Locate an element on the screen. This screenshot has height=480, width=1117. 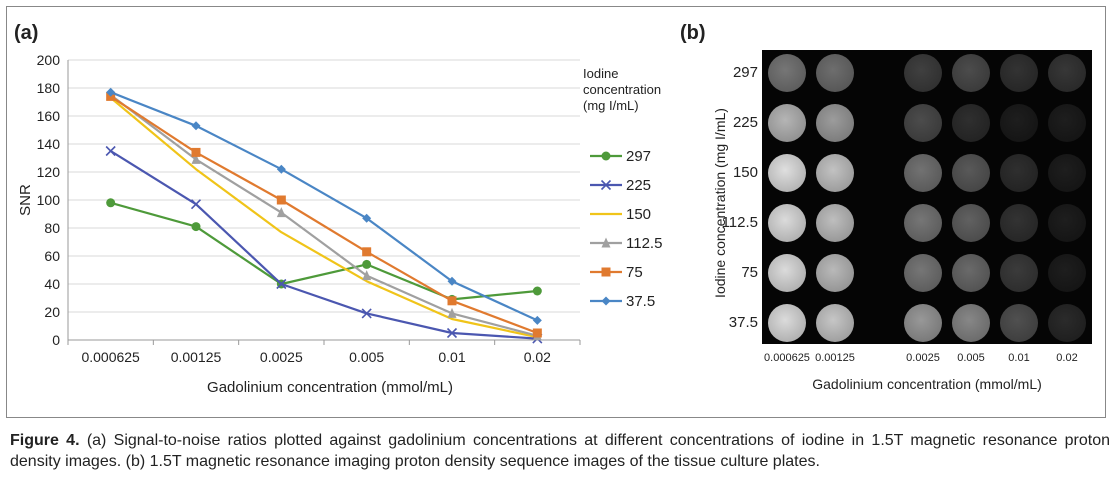
legend-label: 297 is located at coordinates (638, 156).